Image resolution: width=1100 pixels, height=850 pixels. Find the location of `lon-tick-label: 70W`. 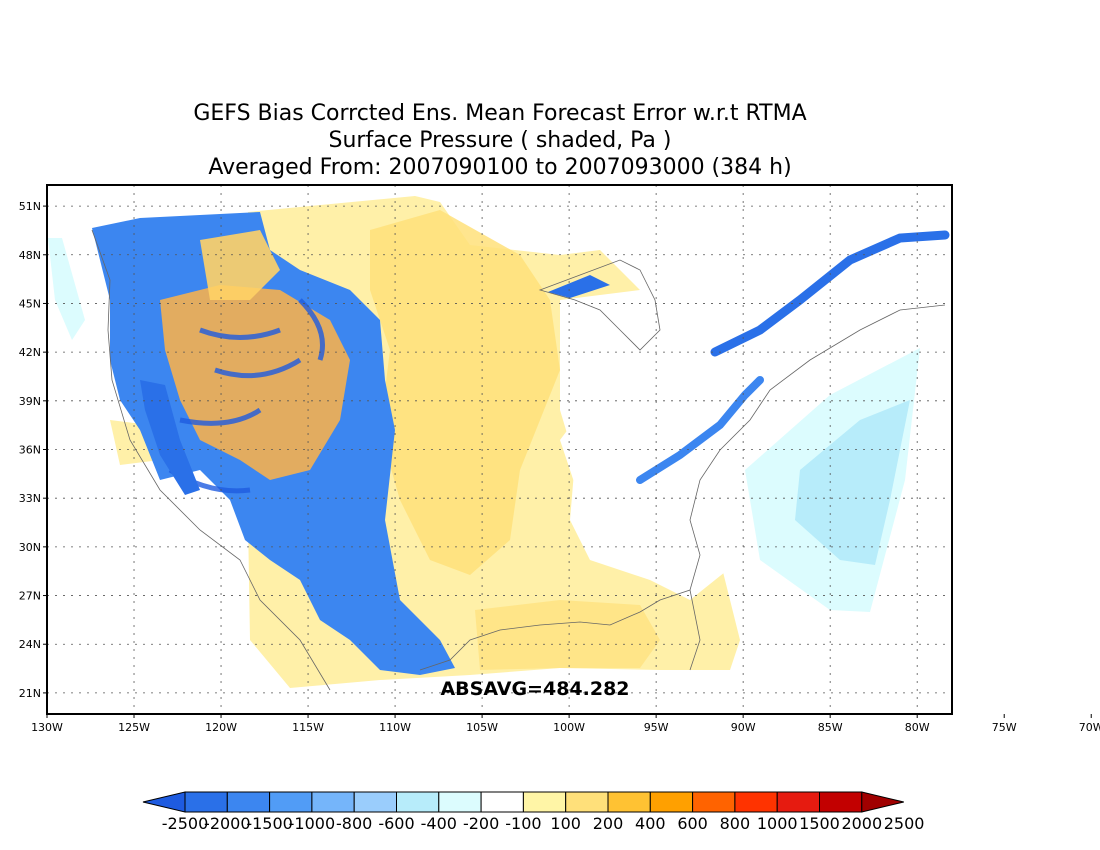

lon-tick-label: 70W is located at coordinates (1089, 727).